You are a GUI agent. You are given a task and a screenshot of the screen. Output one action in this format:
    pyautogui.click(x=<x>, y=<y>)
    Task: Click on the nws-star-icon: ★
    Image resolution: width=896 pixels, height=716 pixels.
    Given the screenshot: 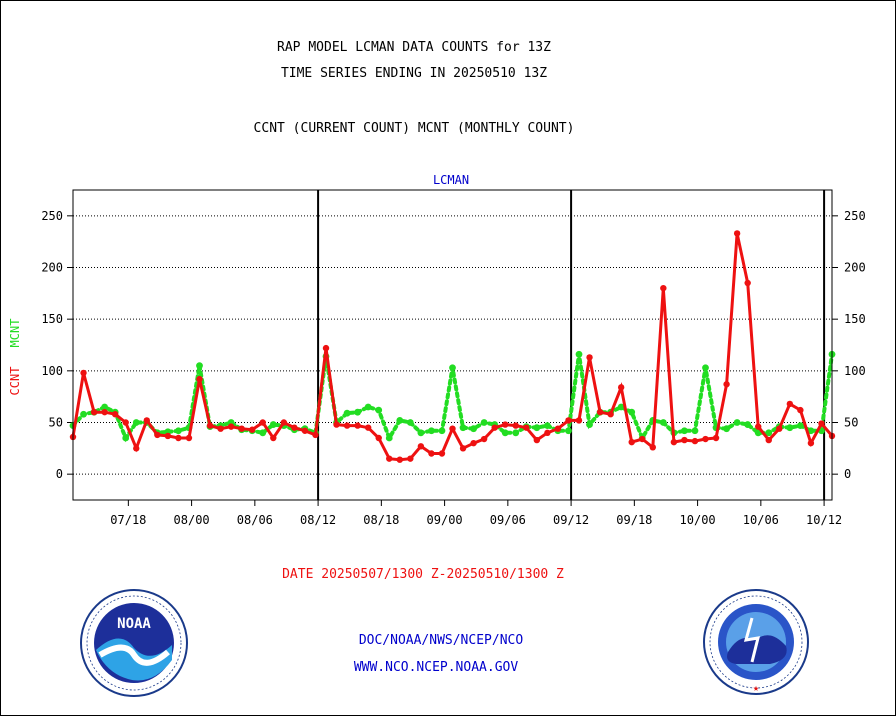 What is the action you would take?
    pyautogui.click(x=756, y=688)
    